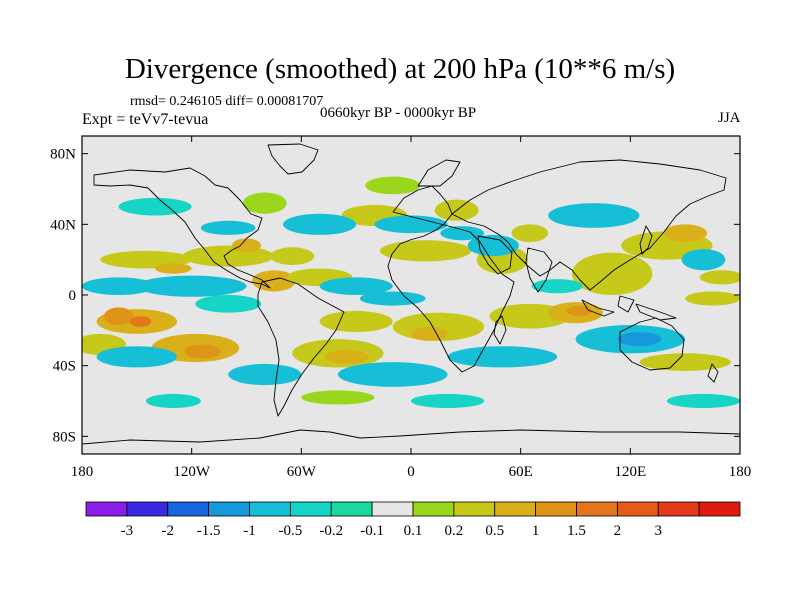 This screenshot has width=800, height=600. Describe the element at coordinates (168, 531) in the screenshot. I see `colorbar-label: -2` at that location.